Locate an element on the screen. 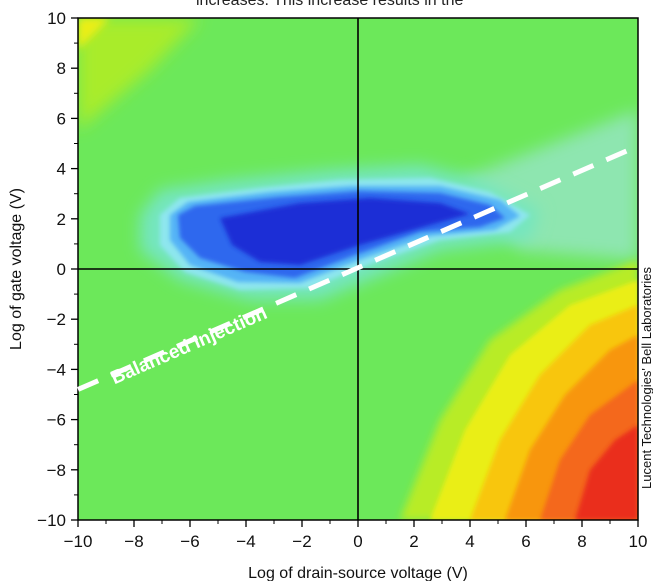  contour-upper-left-yellow is located at coordinates (94, 34).